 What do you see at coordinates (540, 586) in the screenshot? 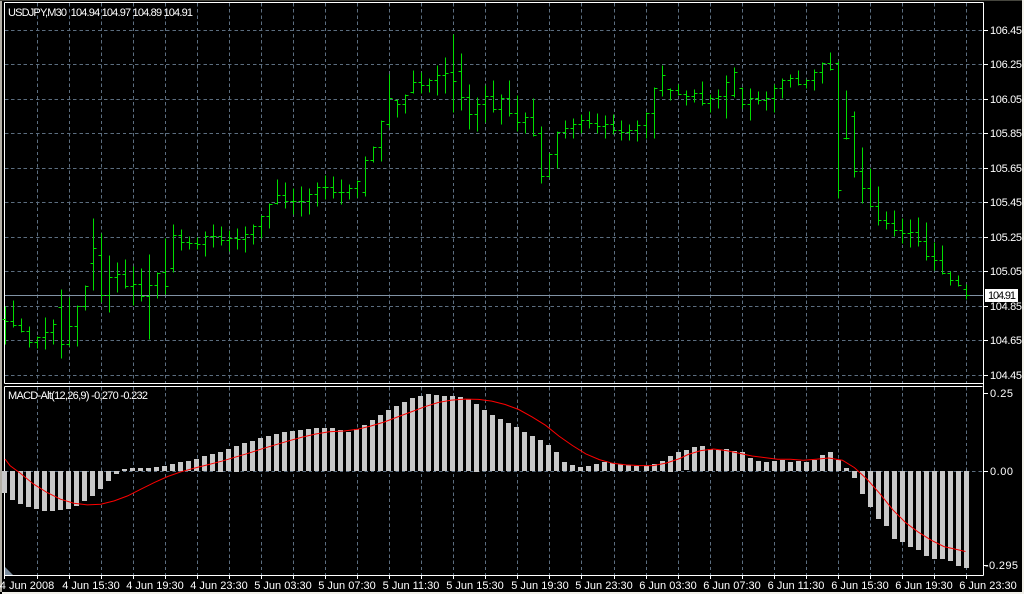
I see `svg-text: 5 Jun 19:30` at bounding box center [540, 586].